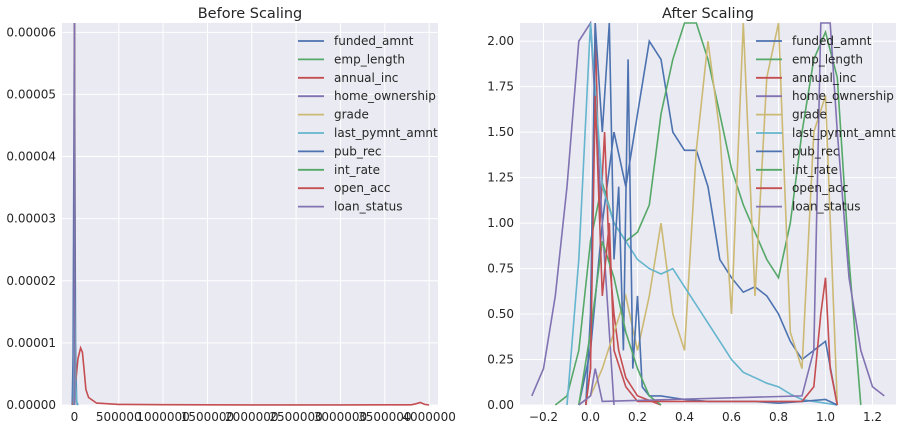 The height and width of the screenshot is (430, 903). Describe the element at coordinates (590, 417) in the screenshot. I see `x-tick-label: 0.0` at that location.